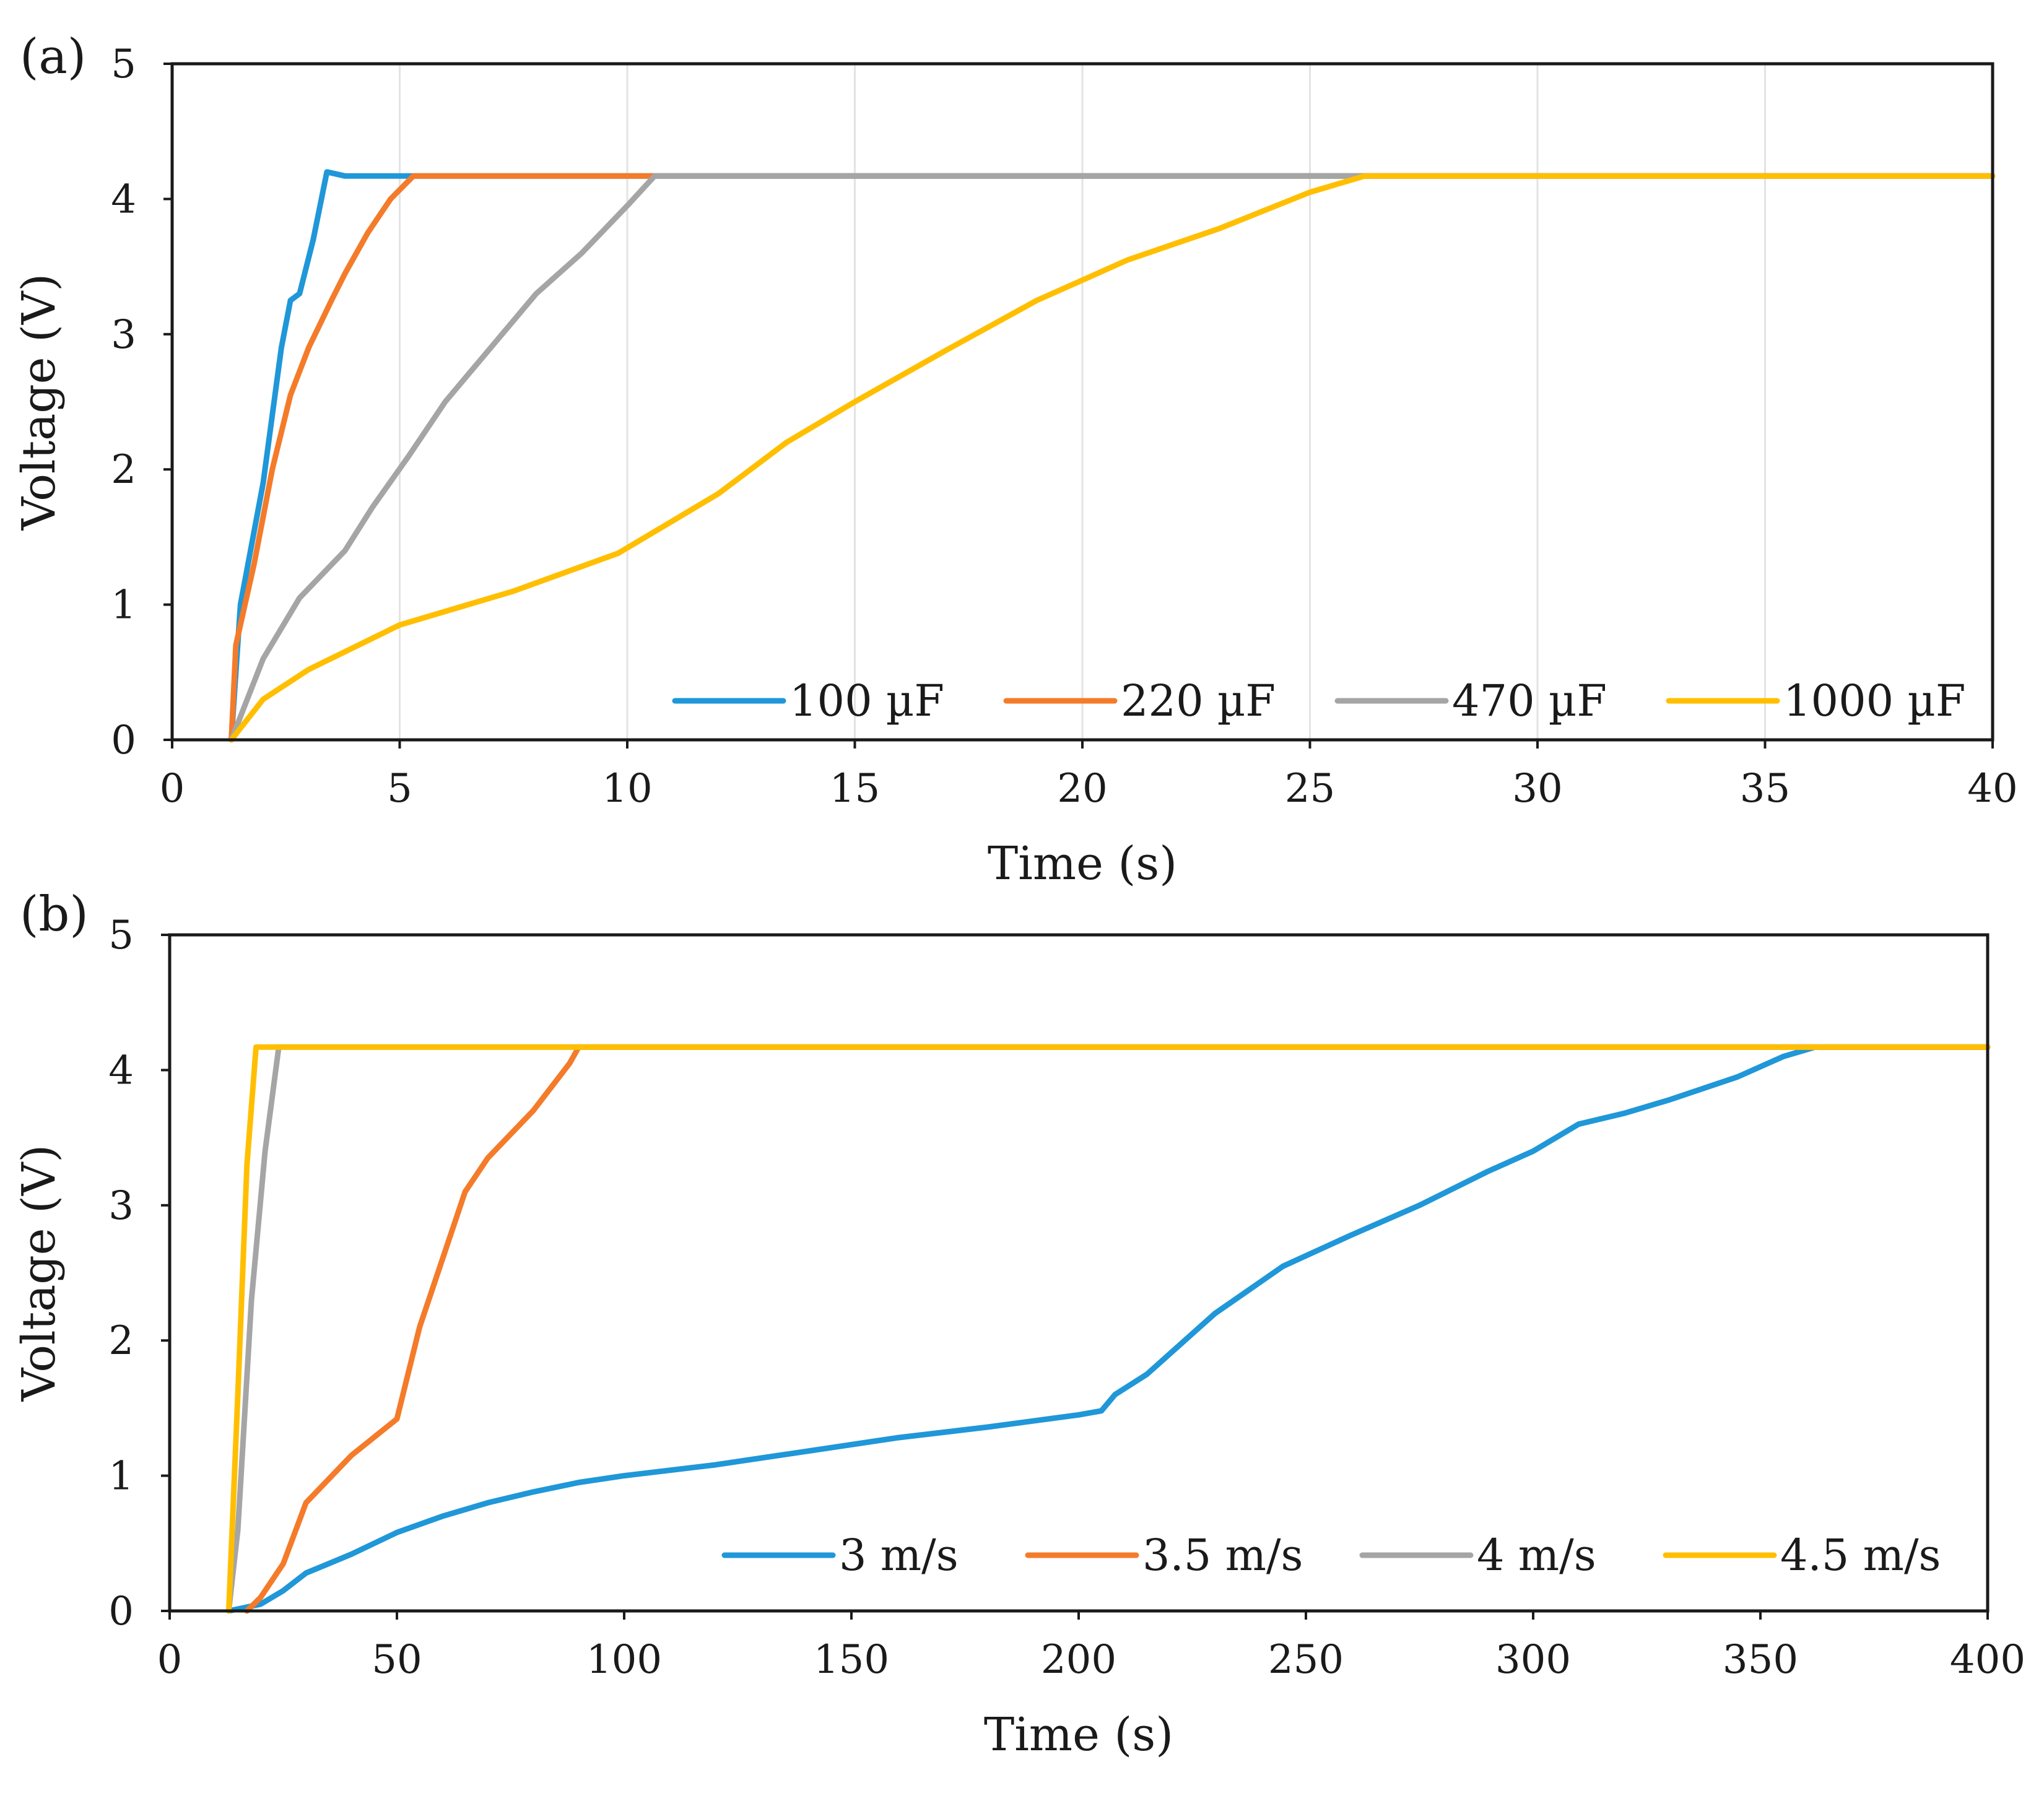 The width and height of the screenshot is (2044, 1814). What do you see at coordinates (1198, 701) in the screenshot?
I see `legend-label: 220 µF` at bounding box center [1198, 701].